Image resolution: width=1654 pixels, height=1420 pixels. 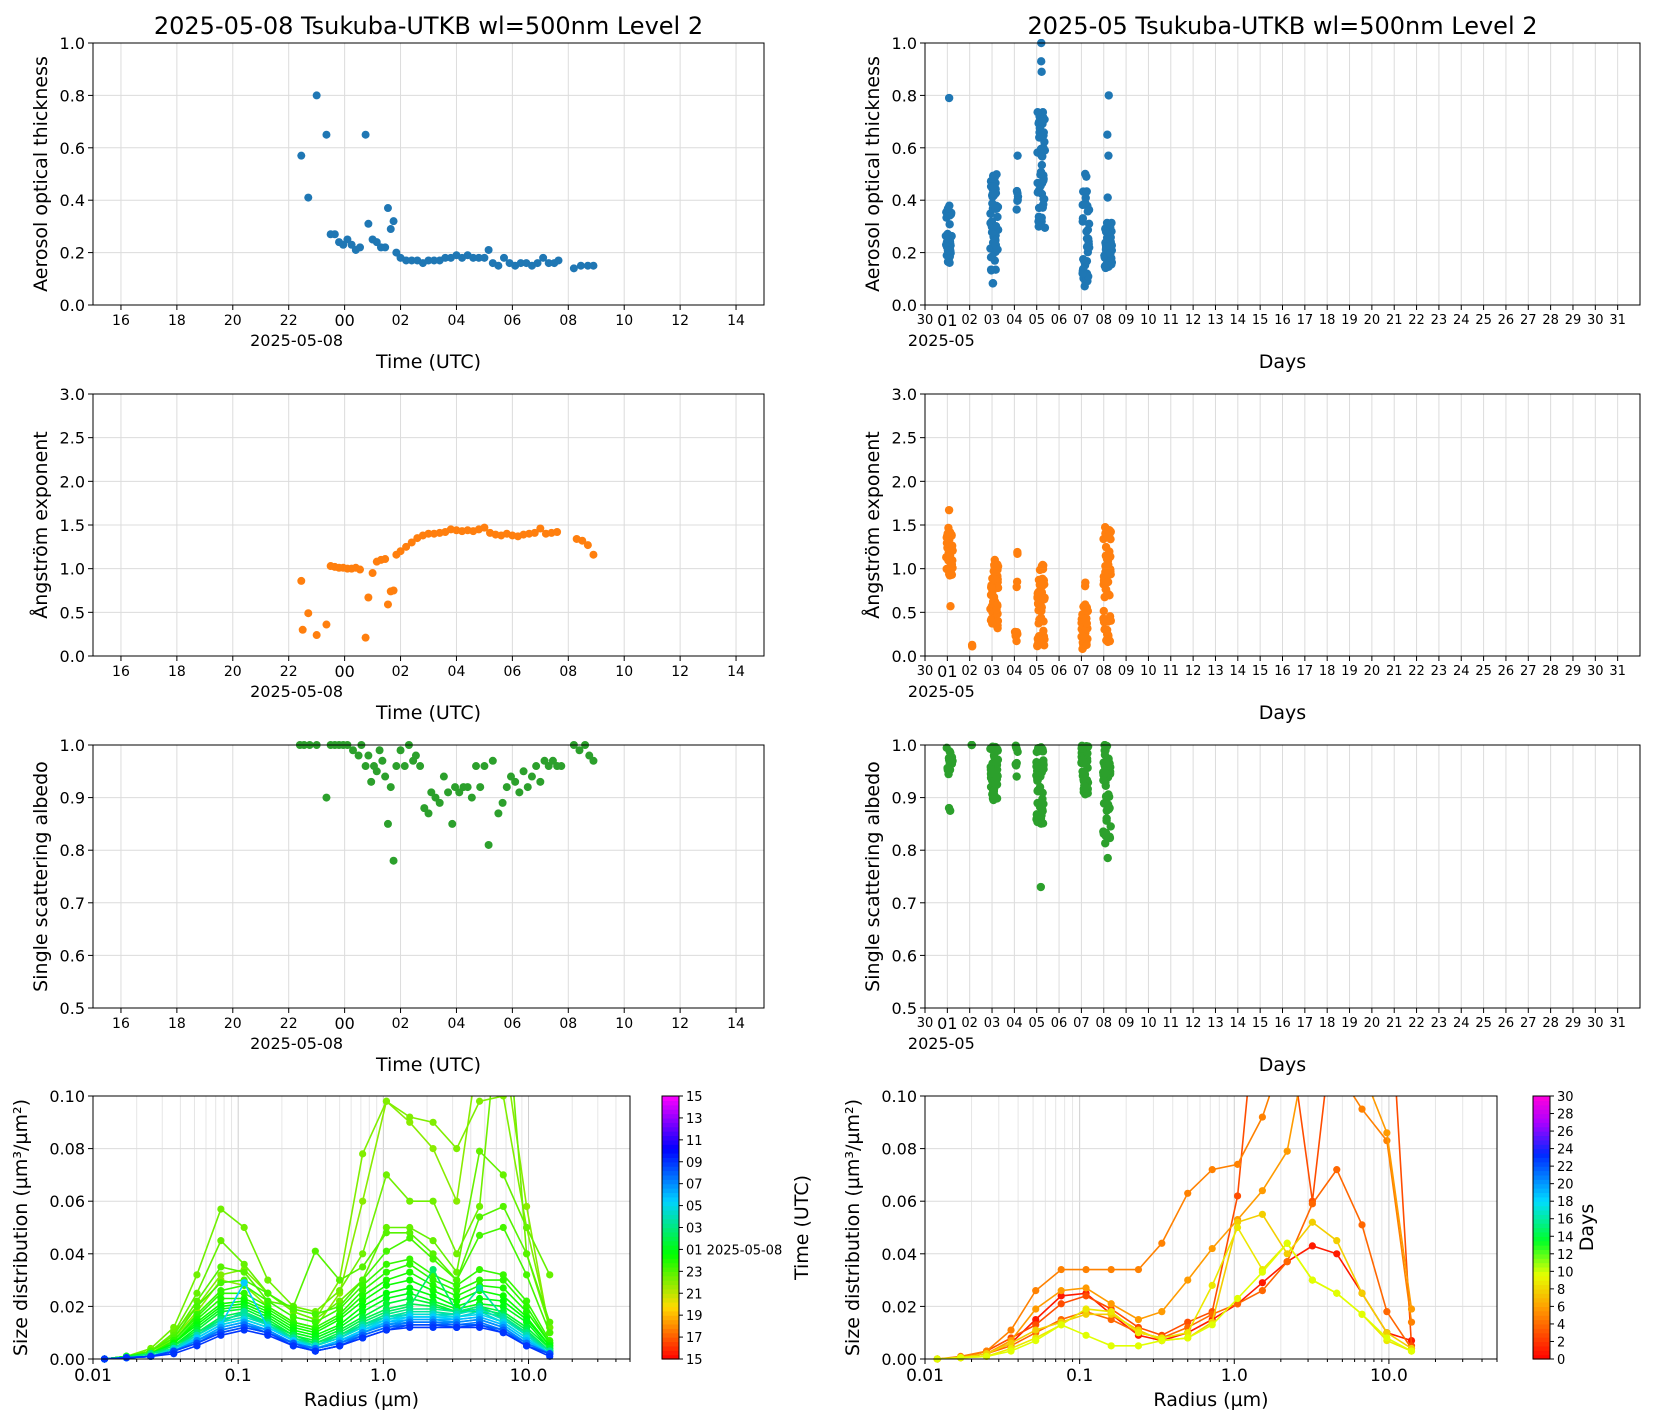 What do you see at coordinates (296, 1043) in the screenshot?
I see `x-date-label: 2025-05-08` at bounding box center [296, 1043].